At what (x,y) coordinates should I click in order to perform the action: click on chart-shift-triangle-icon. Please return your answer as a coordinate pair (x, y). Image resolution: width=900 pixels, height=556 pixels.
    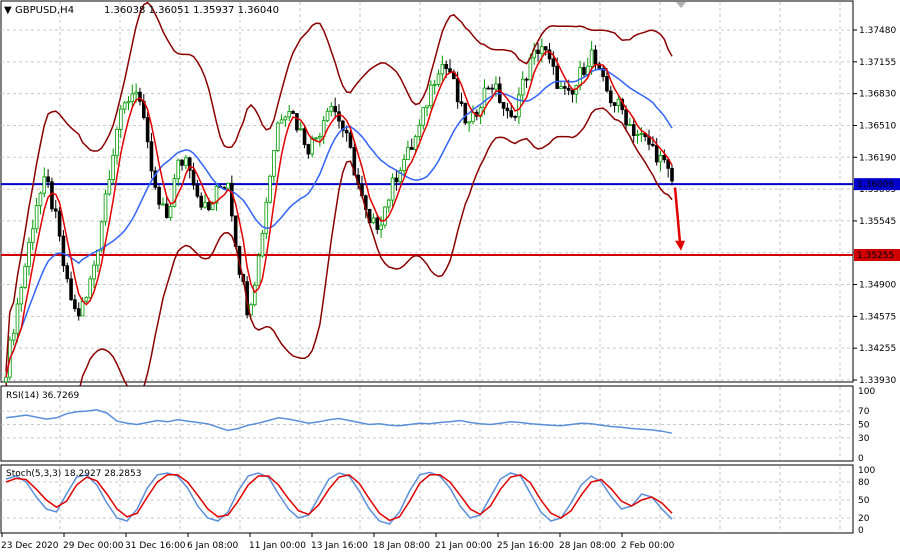
    Looking at the image, I should click on (681, 5).